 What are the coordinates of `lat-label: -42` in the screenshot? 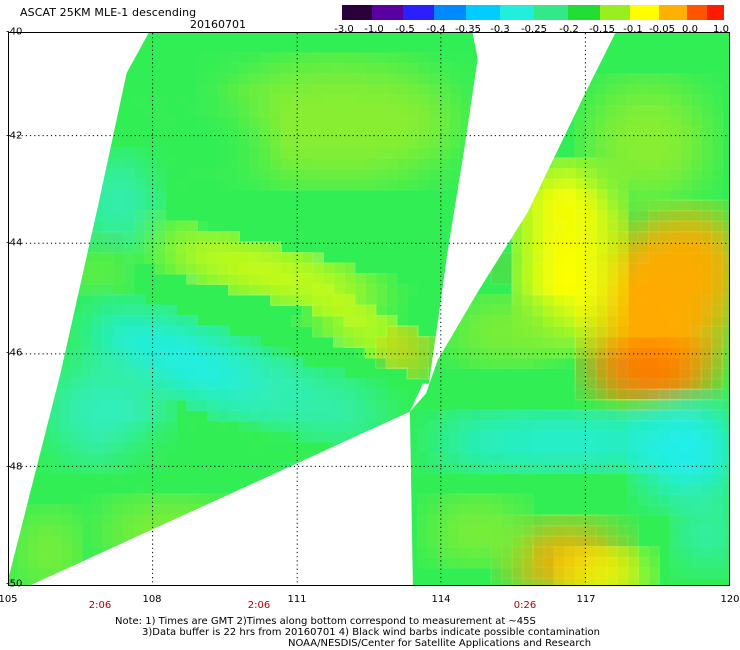 It's located at (14, 136).